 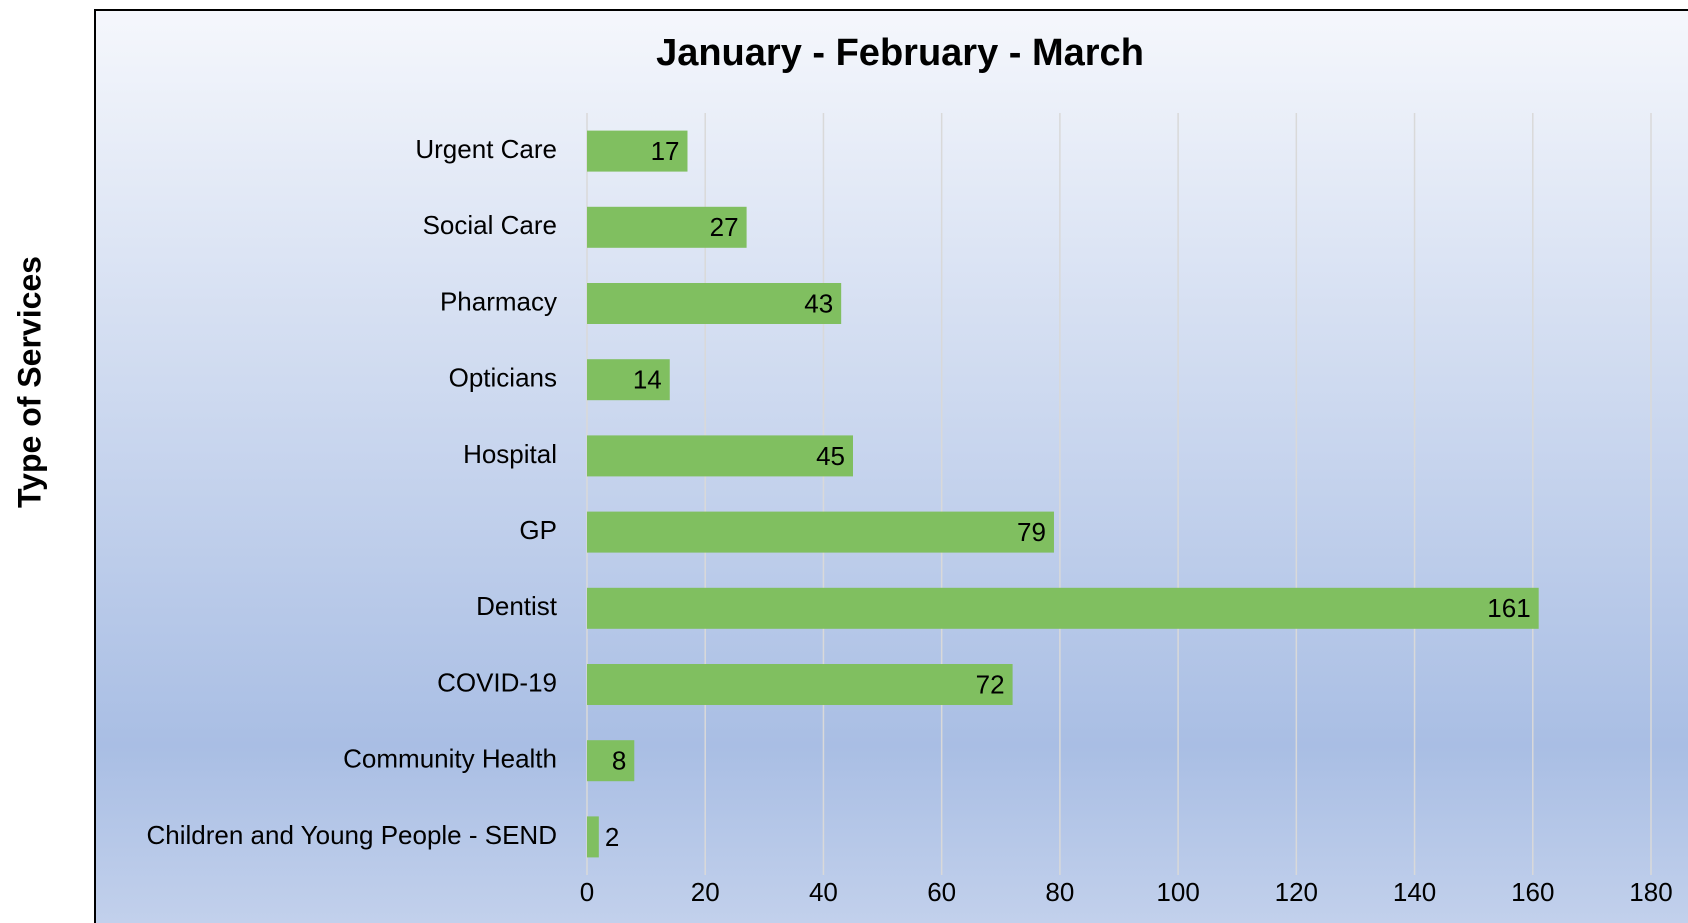 I want to click on y-tick-label: Urgent Care, so click(x=486, y=149).